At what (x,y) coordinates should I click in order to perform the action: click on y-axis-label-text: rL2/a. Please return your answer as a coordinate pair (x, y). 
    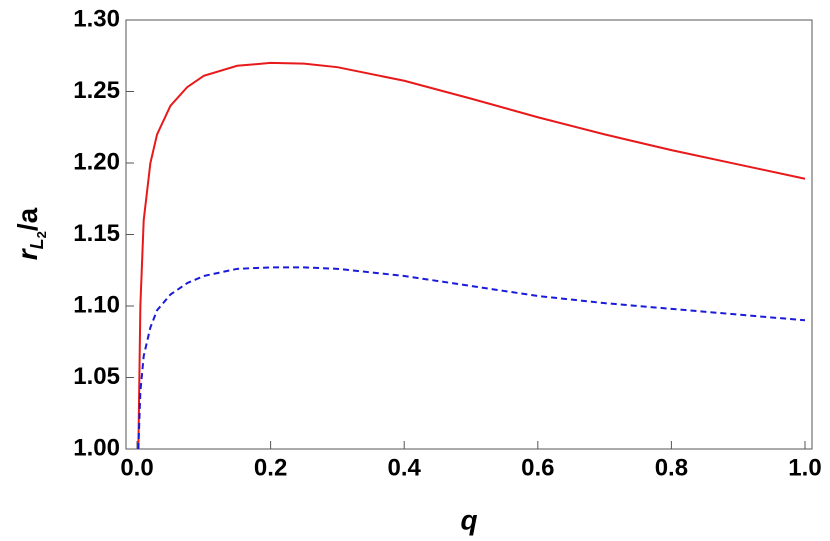
    Looking at the image, I should click on (30, 233).